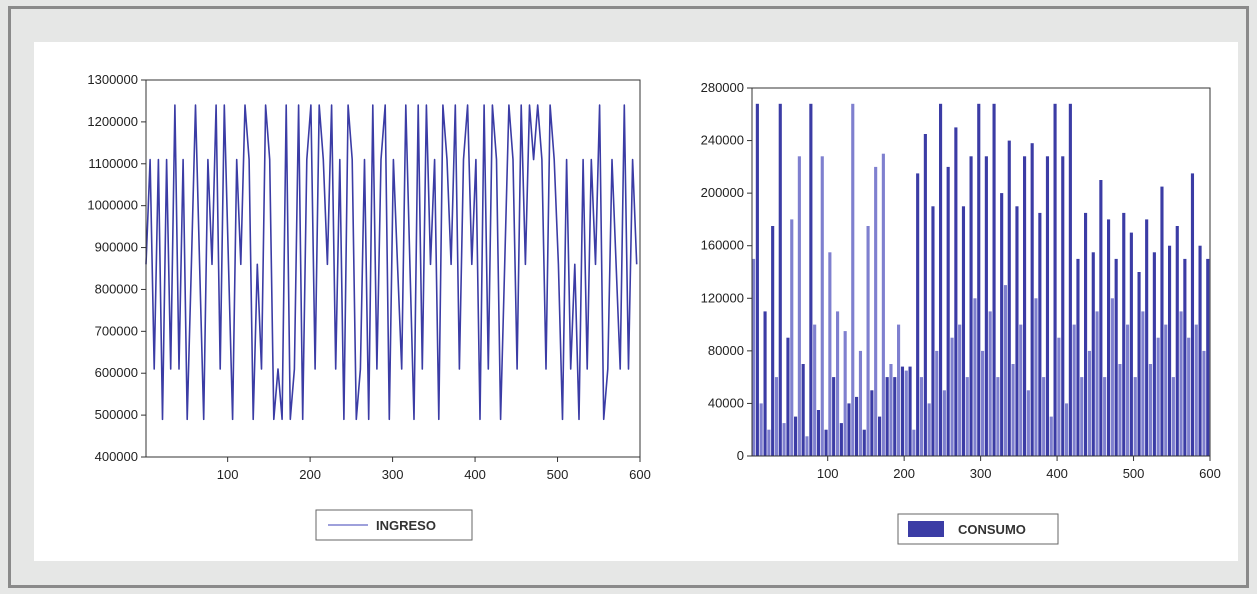 The image size is (1257, 594). I want to click on y-tick-label: 0, so click(740, 455).